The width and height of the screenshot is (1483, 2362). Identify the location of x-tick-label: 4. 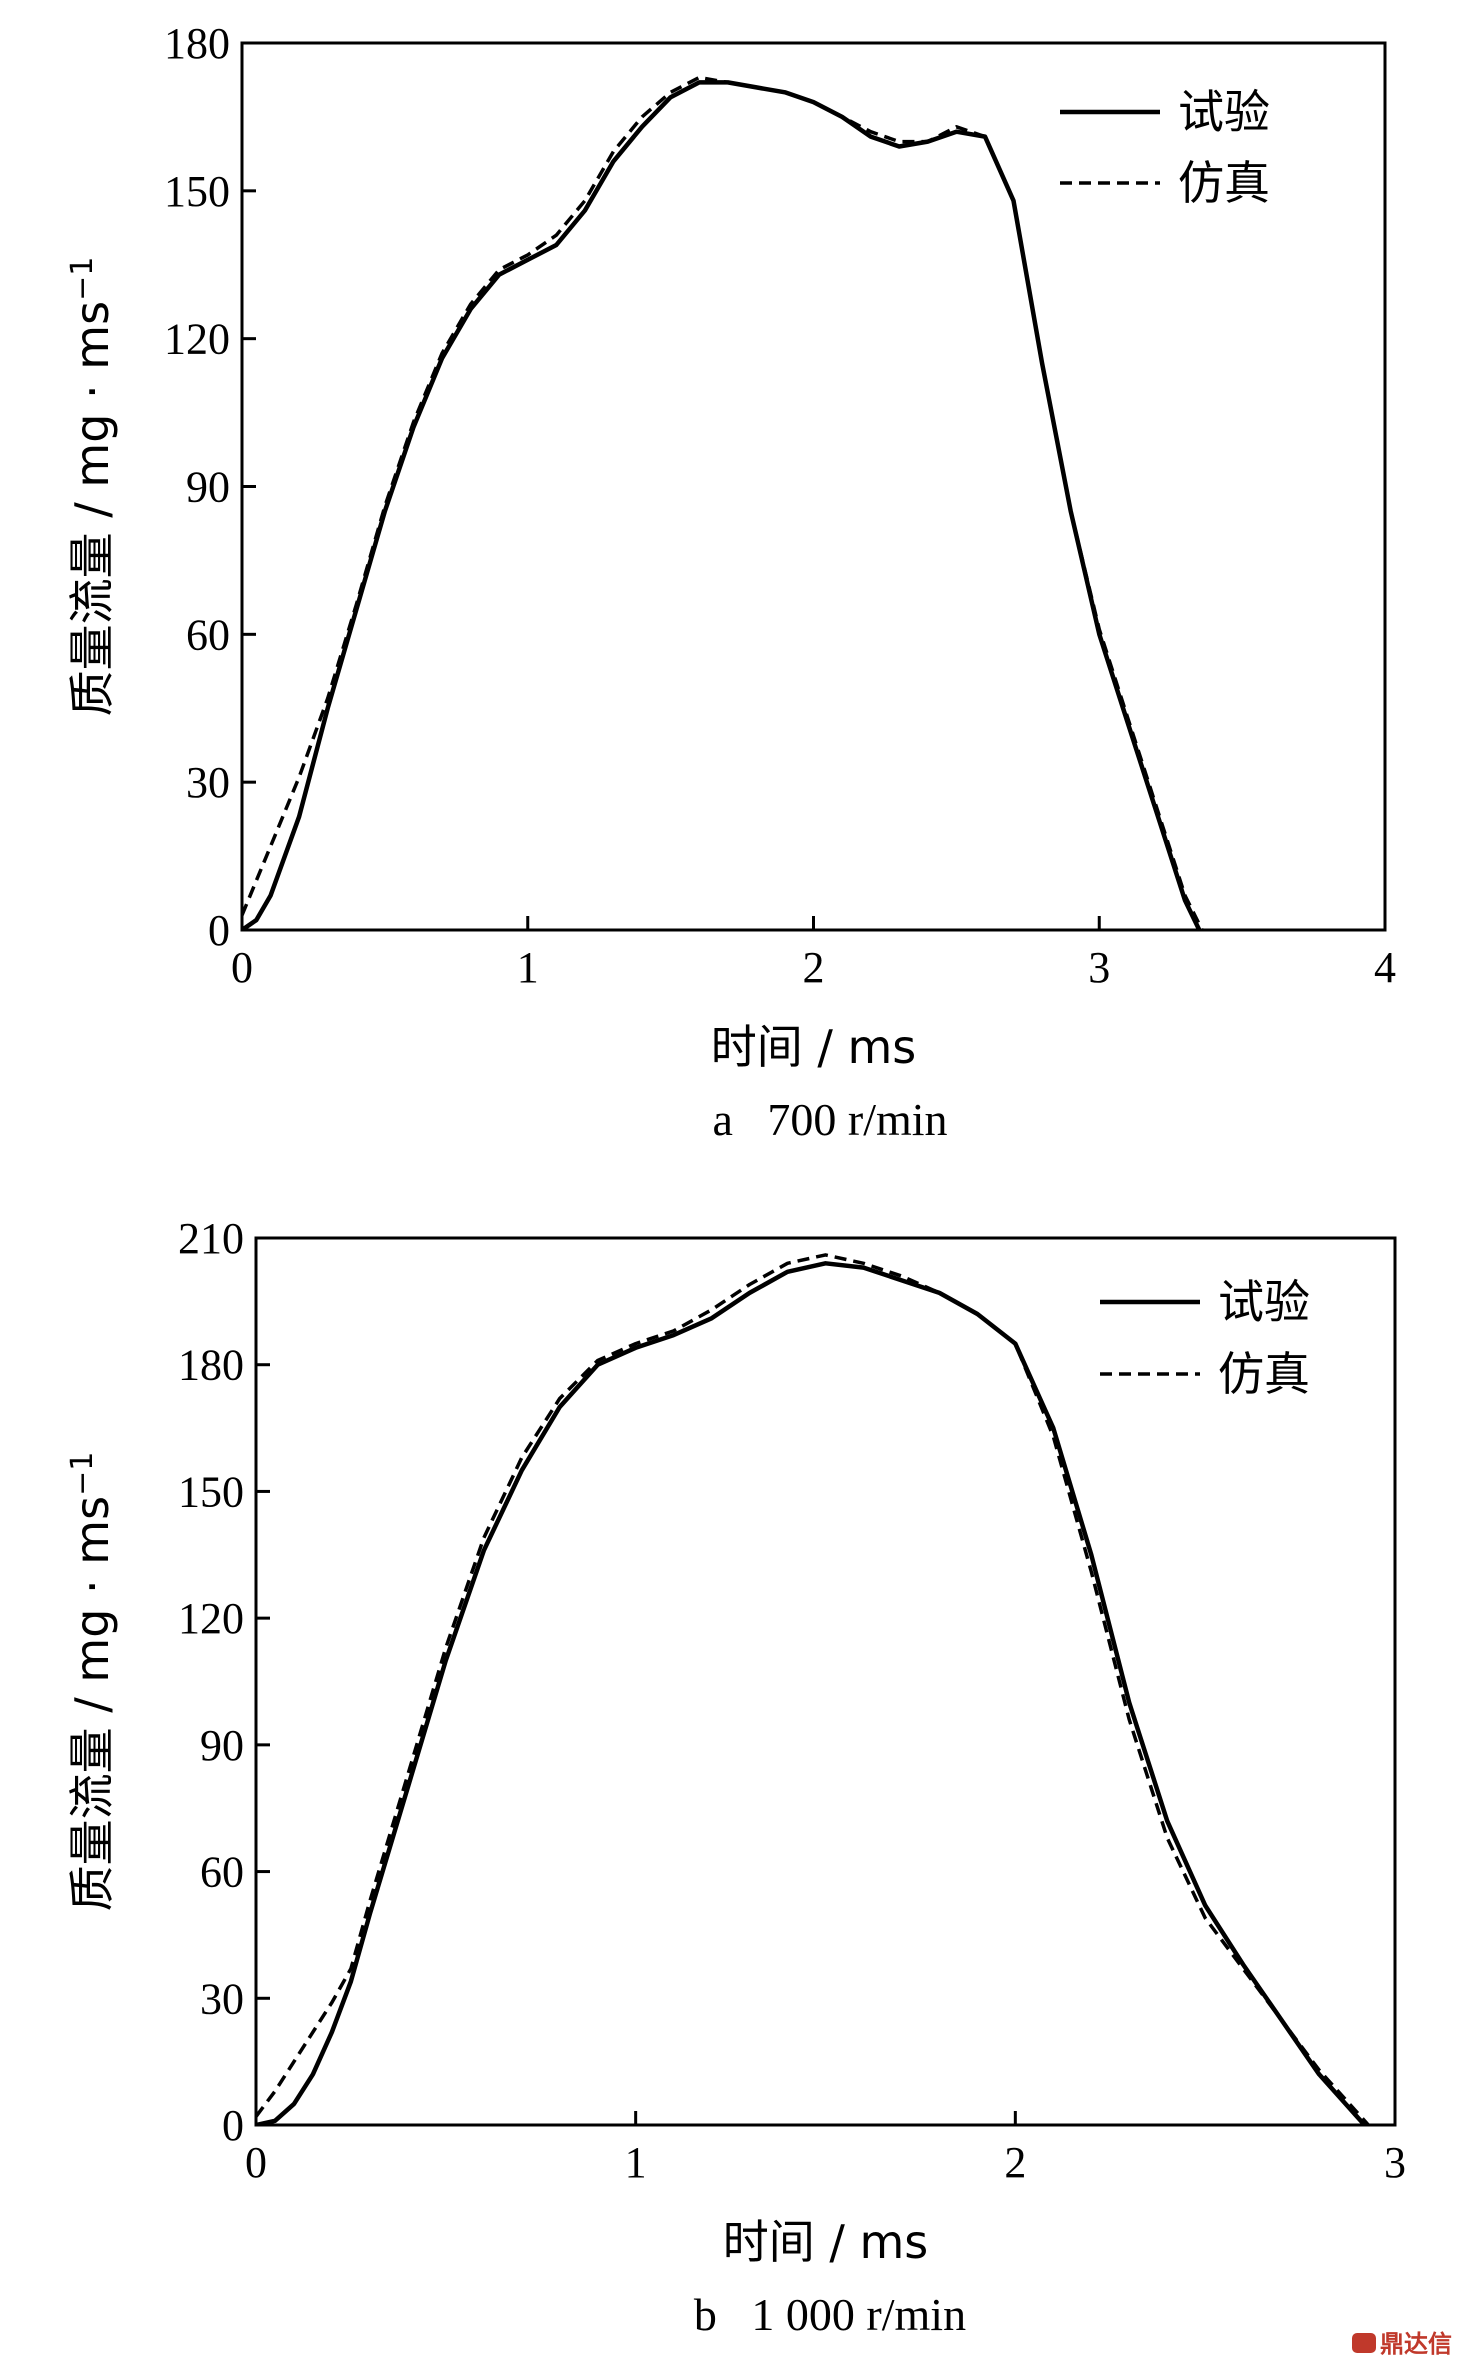
(1385, 967).